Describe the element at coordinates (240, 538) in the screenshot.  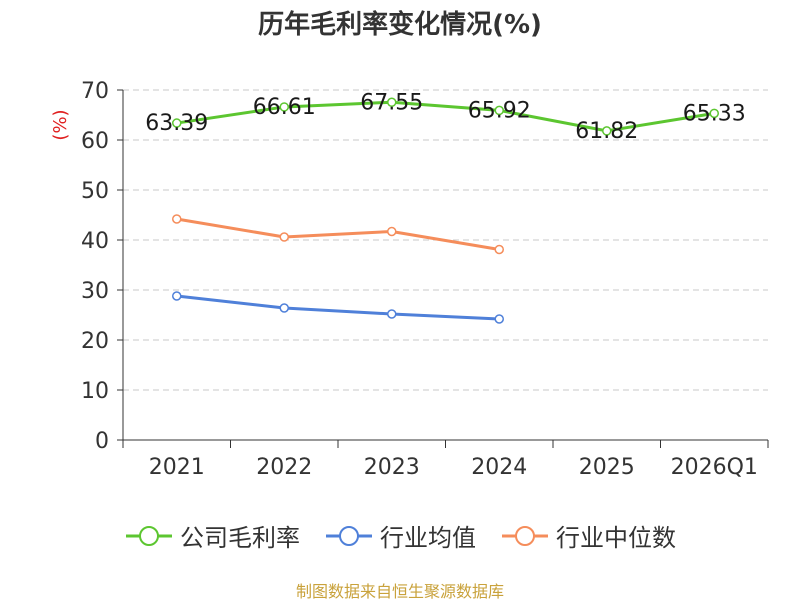
I see `legend-label: 公司毛利率` at that location.